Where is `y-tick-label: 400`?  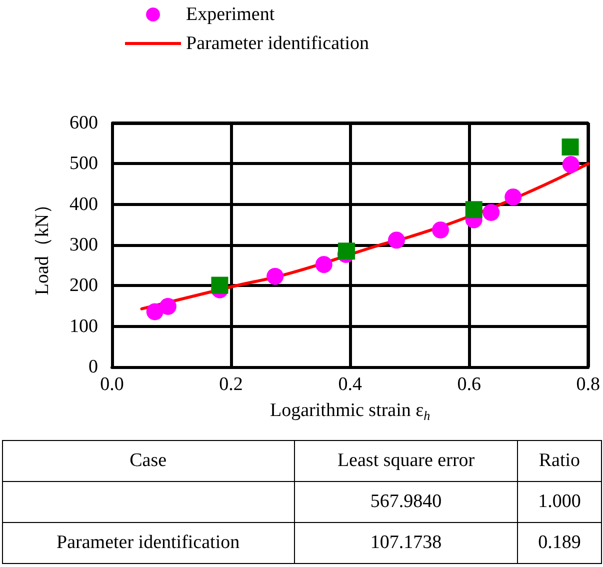
y-tick-label: 400 is located at coordinates (84, 204).